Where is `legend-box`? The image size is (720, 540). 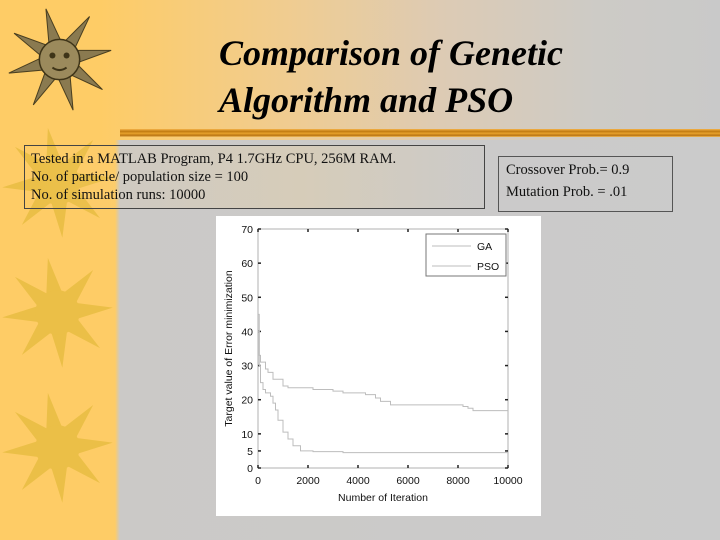
legend-box is located at coordinates (466, 255).